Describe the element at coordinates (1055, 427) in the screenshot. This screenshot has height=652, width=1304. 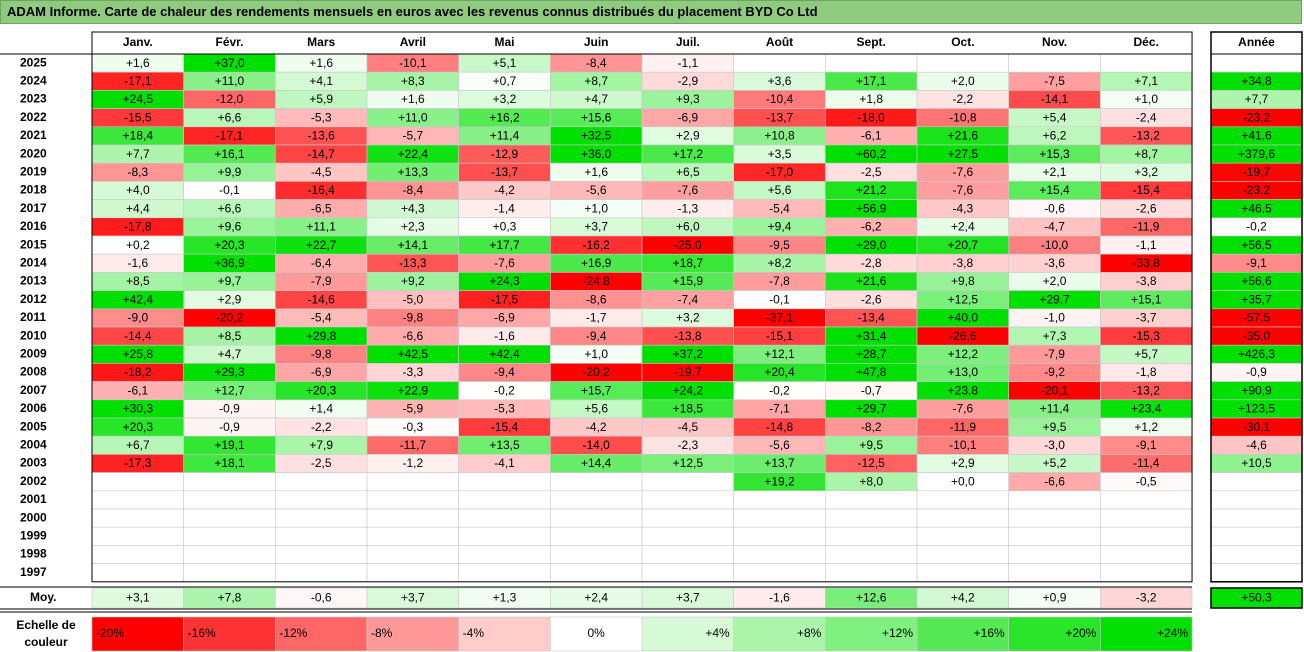
I see `cell-value: +9,5` at that location.